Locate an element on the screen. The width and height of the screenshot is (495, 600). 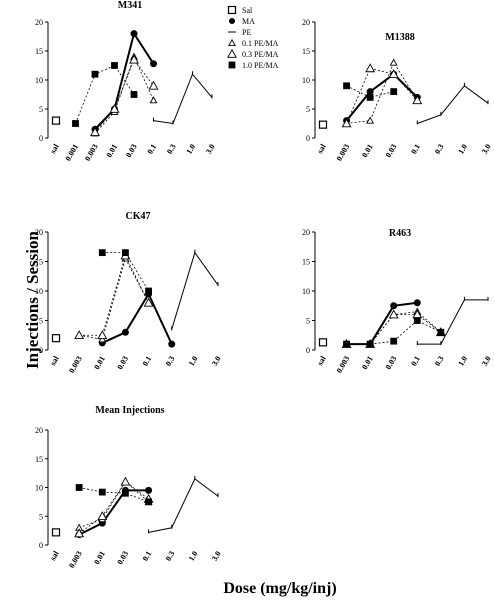
legend-label: Sal is located at coordinates (247, 10).